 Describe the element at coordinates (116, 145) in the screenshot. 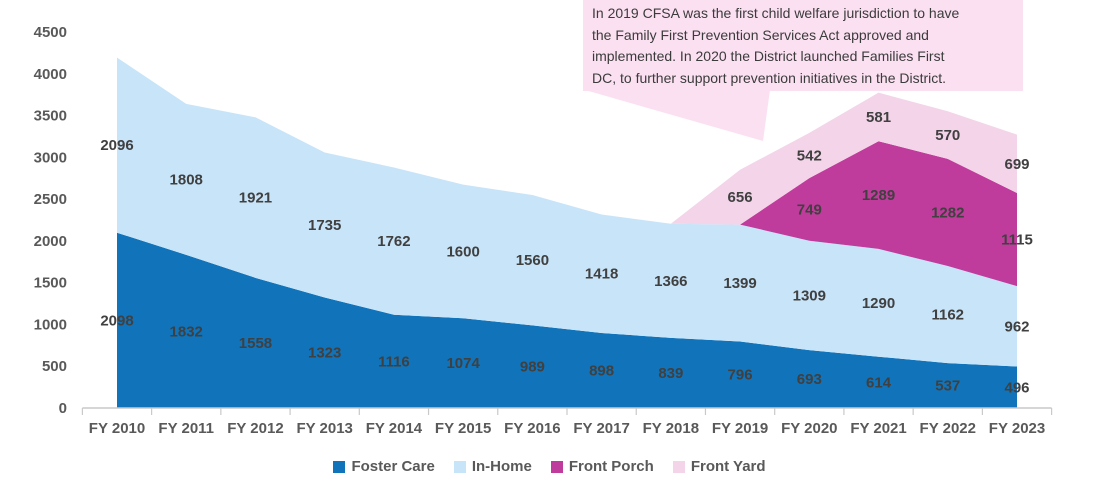

I see `data-label: 2096` at that location.